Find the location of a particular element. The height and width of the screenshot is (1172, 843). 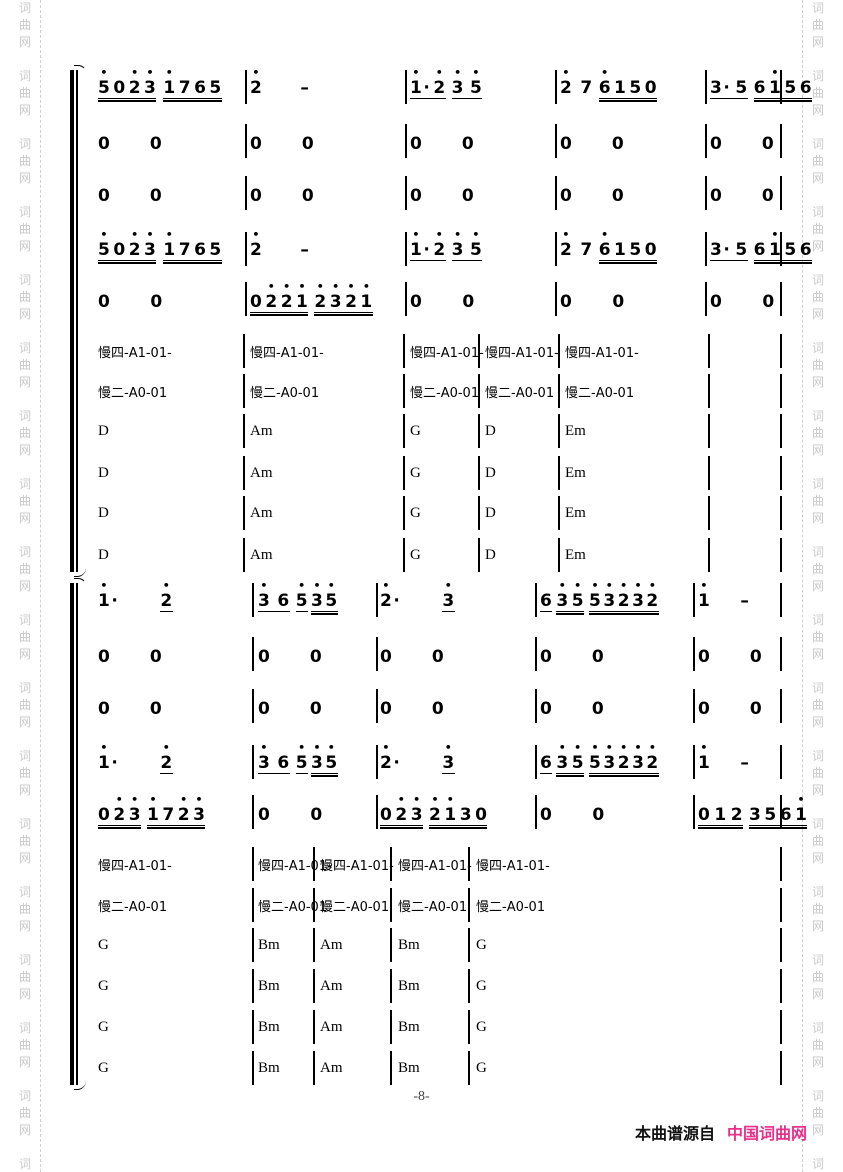

source-site-link: 中国词曲网 is located at coordinates (766, 1133).